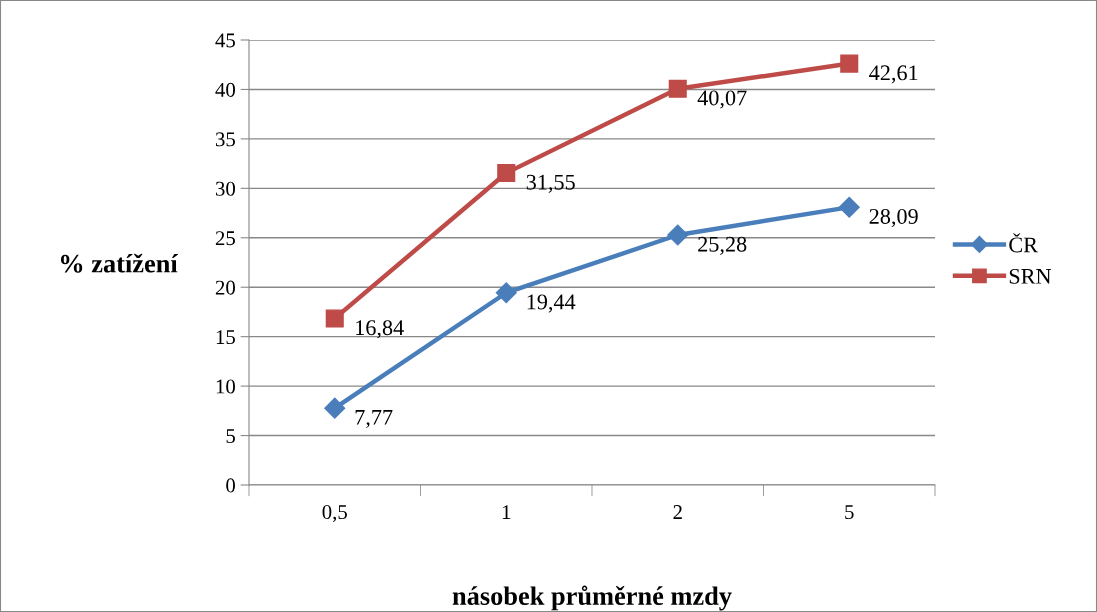  What do you see at coordinates (380, 329) in the screenshot?
I see `data-label: 16,84` at bounding box center [380, 329].